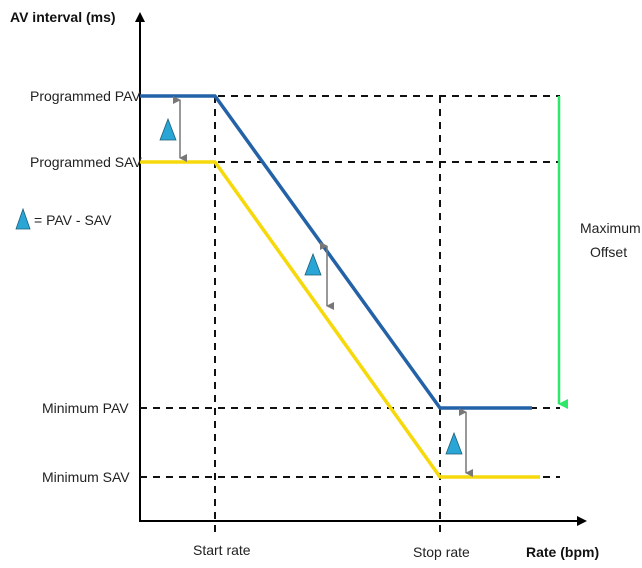 The image size is (642, 568). Describe the element at coordinates (610, 228) in the screenshot. I see `max-offset-label-line1: Maximum` at that location.